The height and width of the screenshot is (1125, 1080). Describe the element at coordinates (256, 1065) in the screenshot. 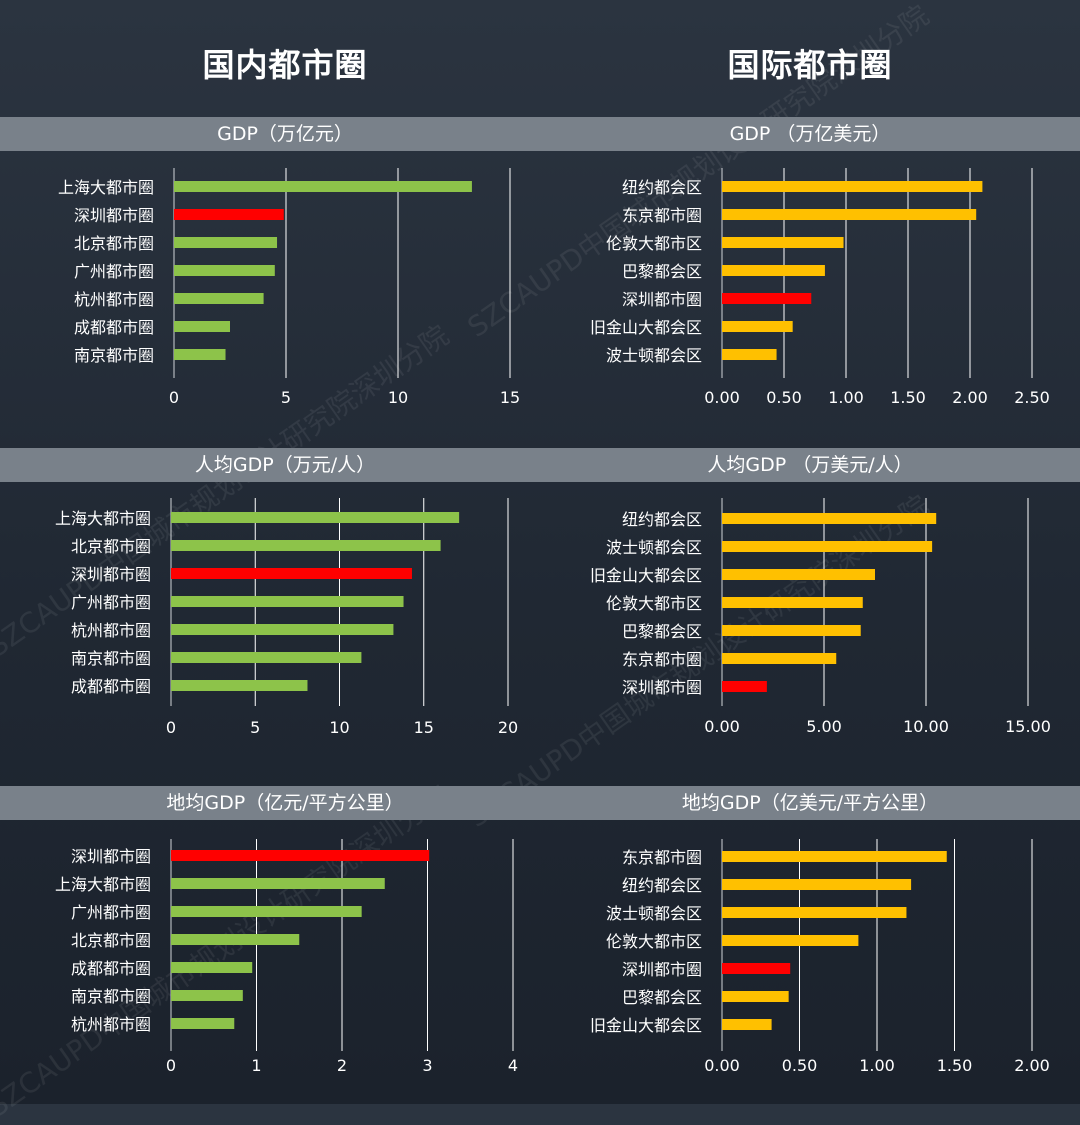

I see `tick-label: 1` at that location.